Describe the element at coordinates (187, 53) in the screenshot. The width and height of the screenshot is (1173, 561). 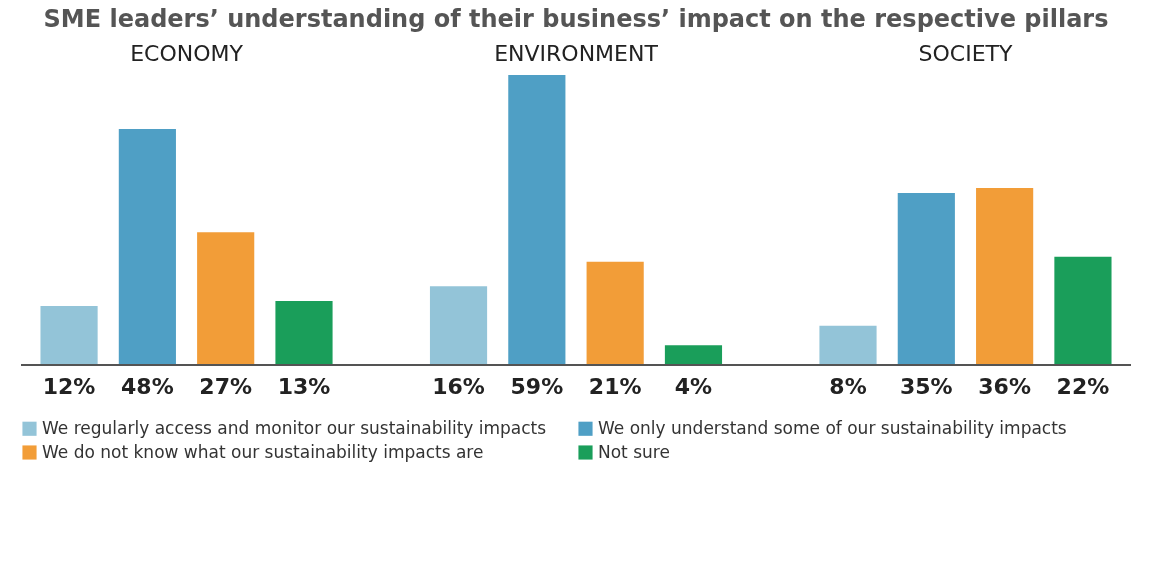
I see `x-tick-label: ECONOMY` at that location.